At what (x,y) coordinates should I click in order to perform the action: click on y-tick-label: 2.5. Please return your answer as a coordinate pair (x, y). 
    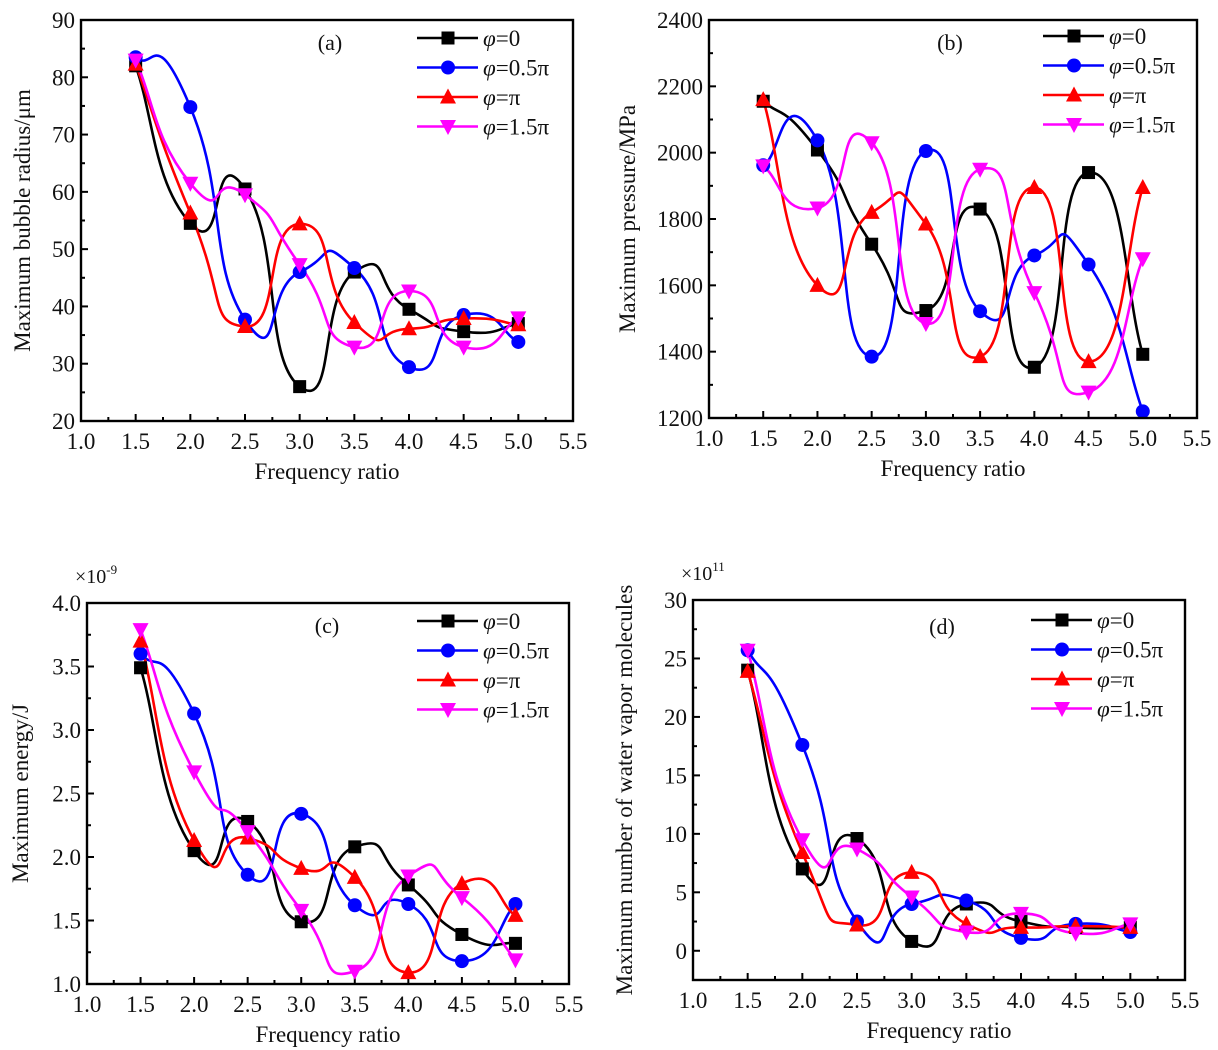
    Looking at the image, I should click on (66, 794).